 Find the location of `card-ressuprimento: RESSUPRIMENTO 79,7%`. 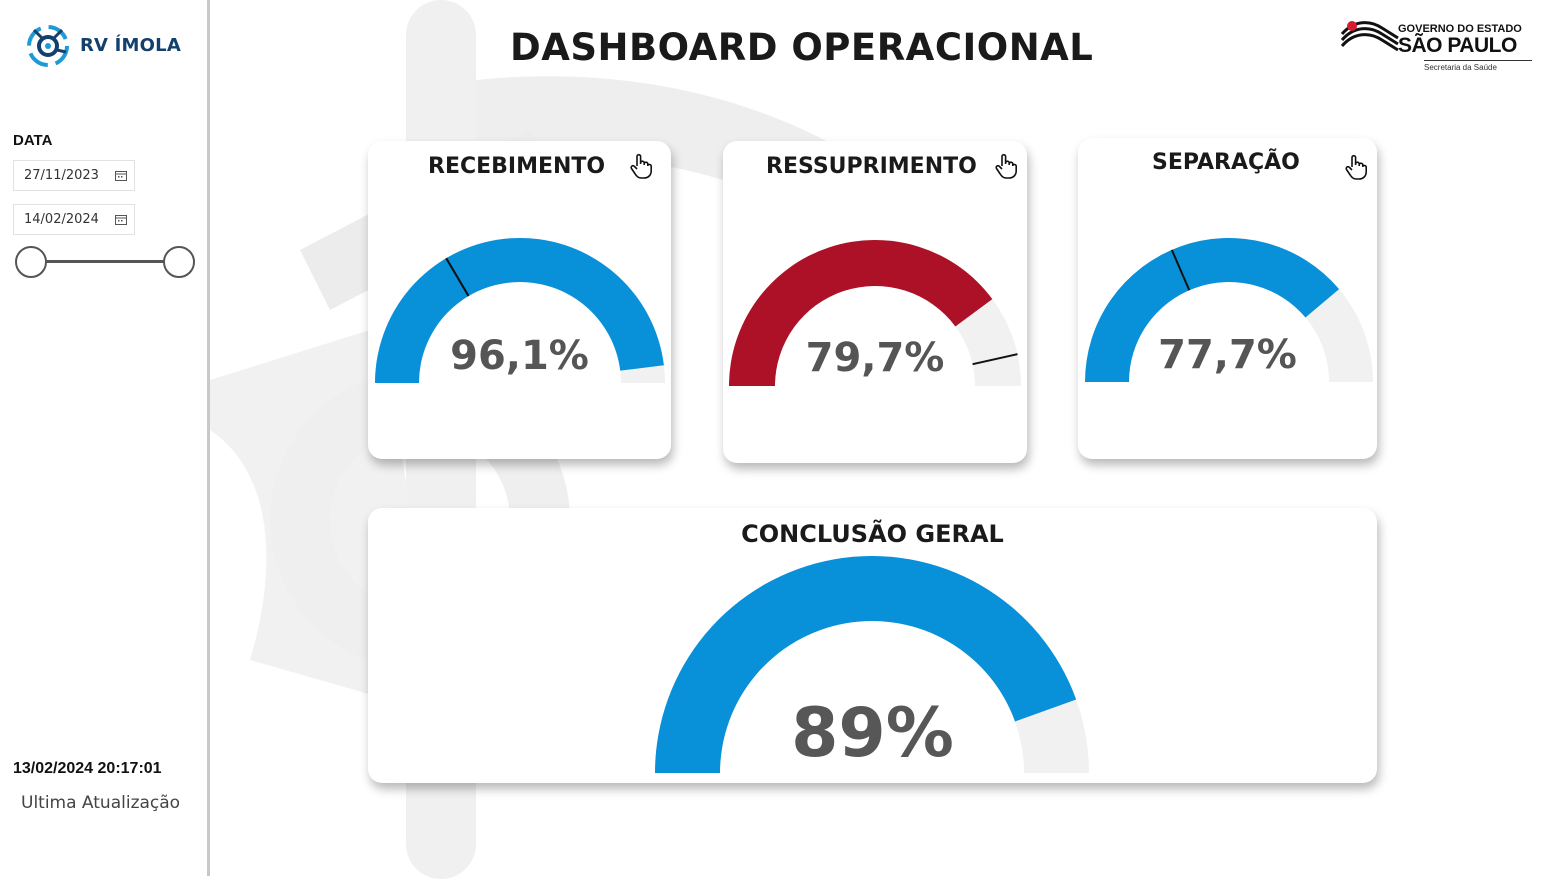

card-ressuprimento: RESSUPRIMENTO 79,7% is located at coordinates (875, 302).